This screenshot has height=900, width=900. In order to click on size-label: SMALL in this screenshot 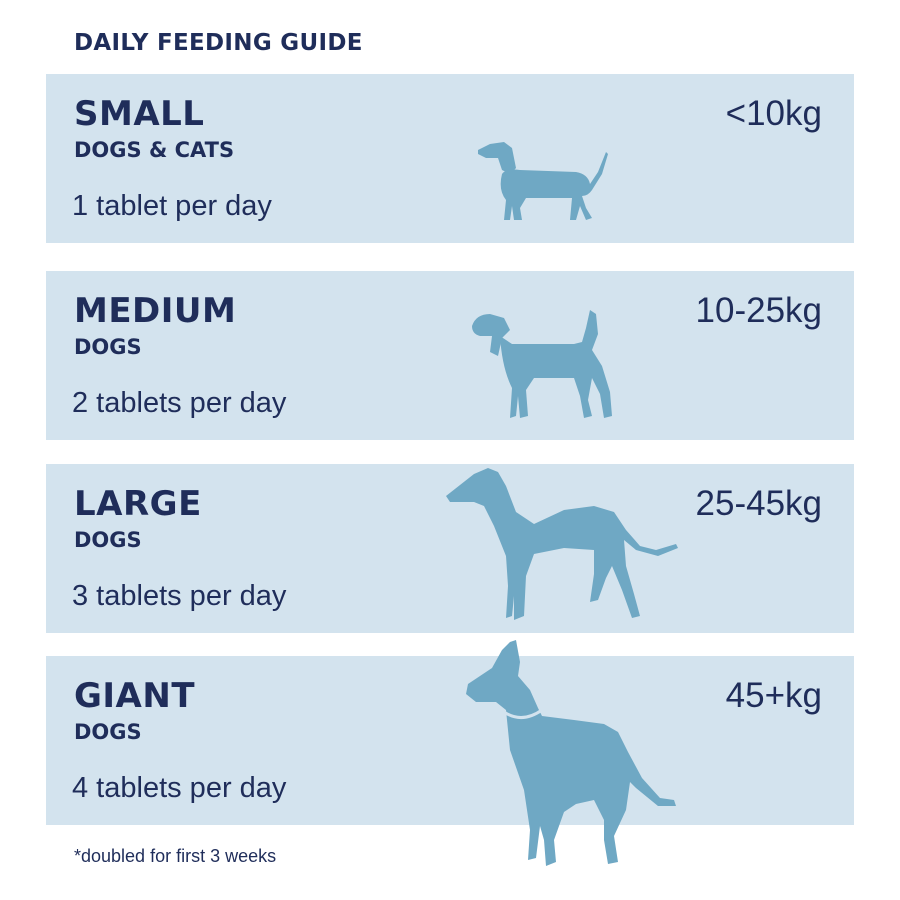, I will do `click(139, 114)`.